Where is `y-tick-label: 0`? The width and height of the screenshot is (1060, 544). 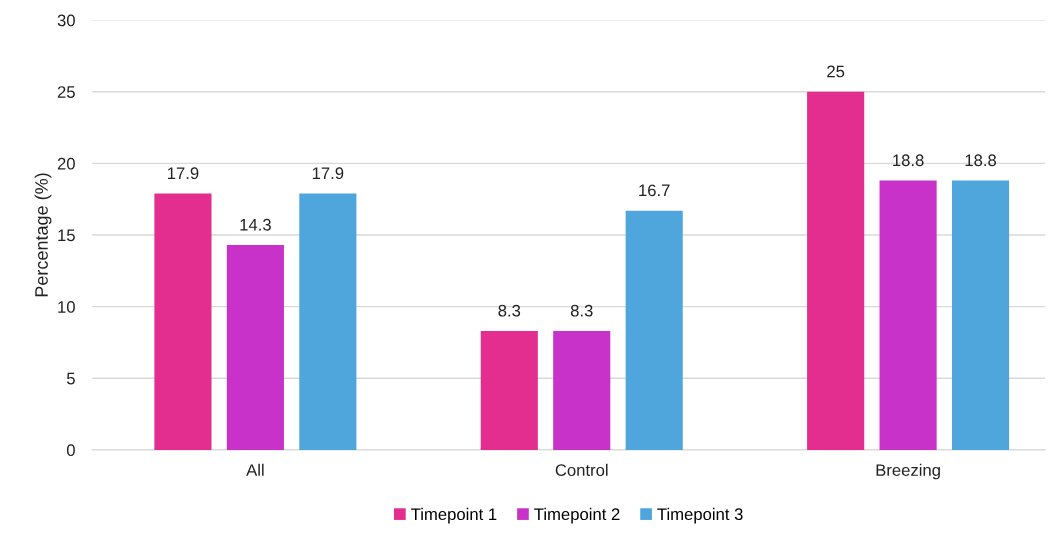
y-tick-label: 0 is located at coordinates (70, 450).